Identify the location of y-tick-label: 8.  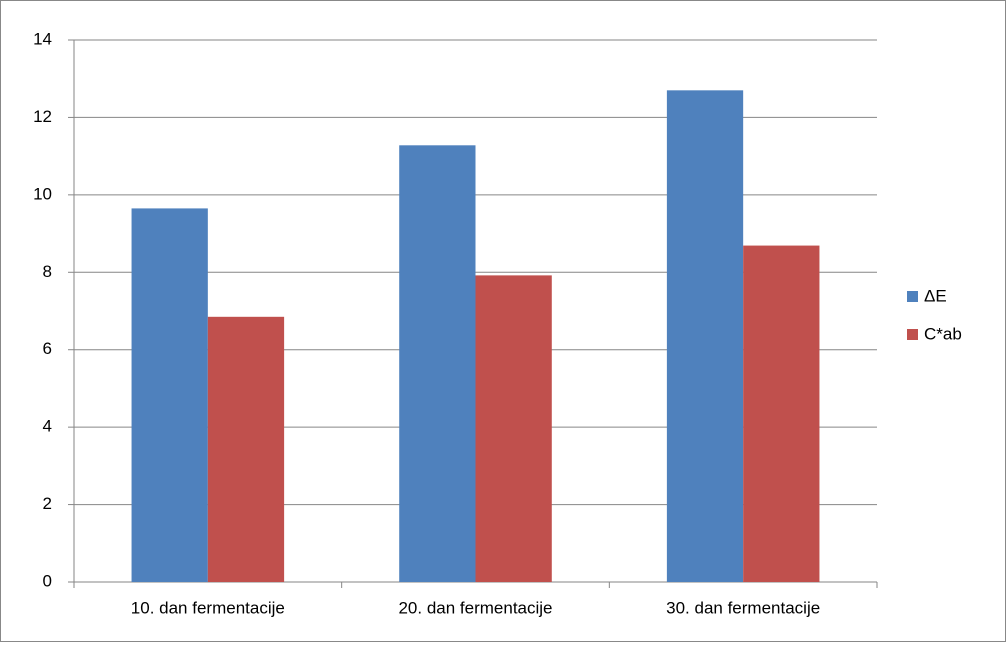
(47, 271).